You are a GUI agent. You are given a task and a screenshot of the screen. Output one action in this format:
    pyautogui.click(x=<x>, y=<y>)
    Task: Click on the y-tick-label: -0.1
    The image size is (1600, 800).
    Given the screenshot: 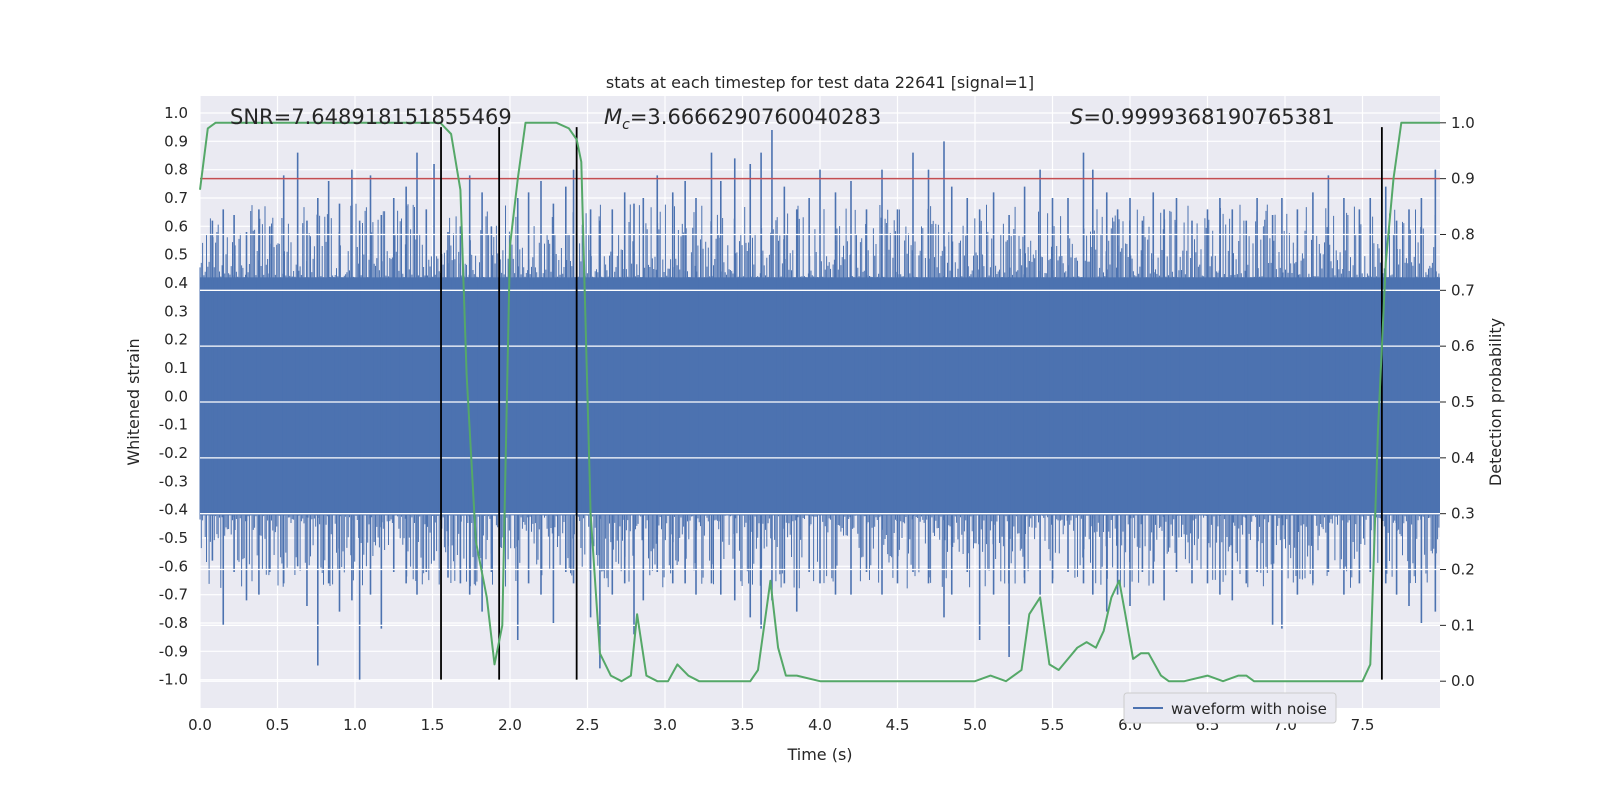 What is the action you would take?
    pyautogui.click(x=173, y=425)
    